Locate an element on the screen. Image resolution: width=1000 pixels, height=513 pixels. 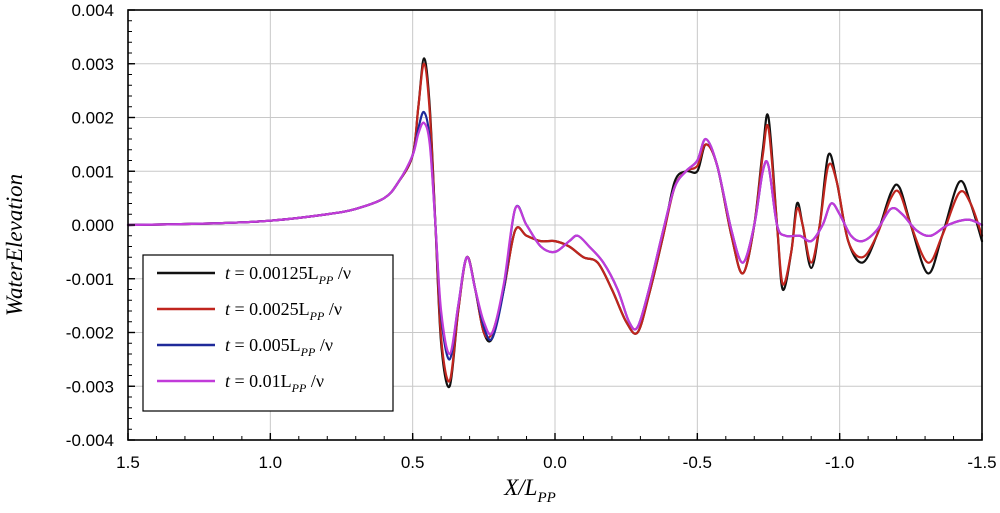
y-tick-label: 0.004 is located at coordinates (92, 10).